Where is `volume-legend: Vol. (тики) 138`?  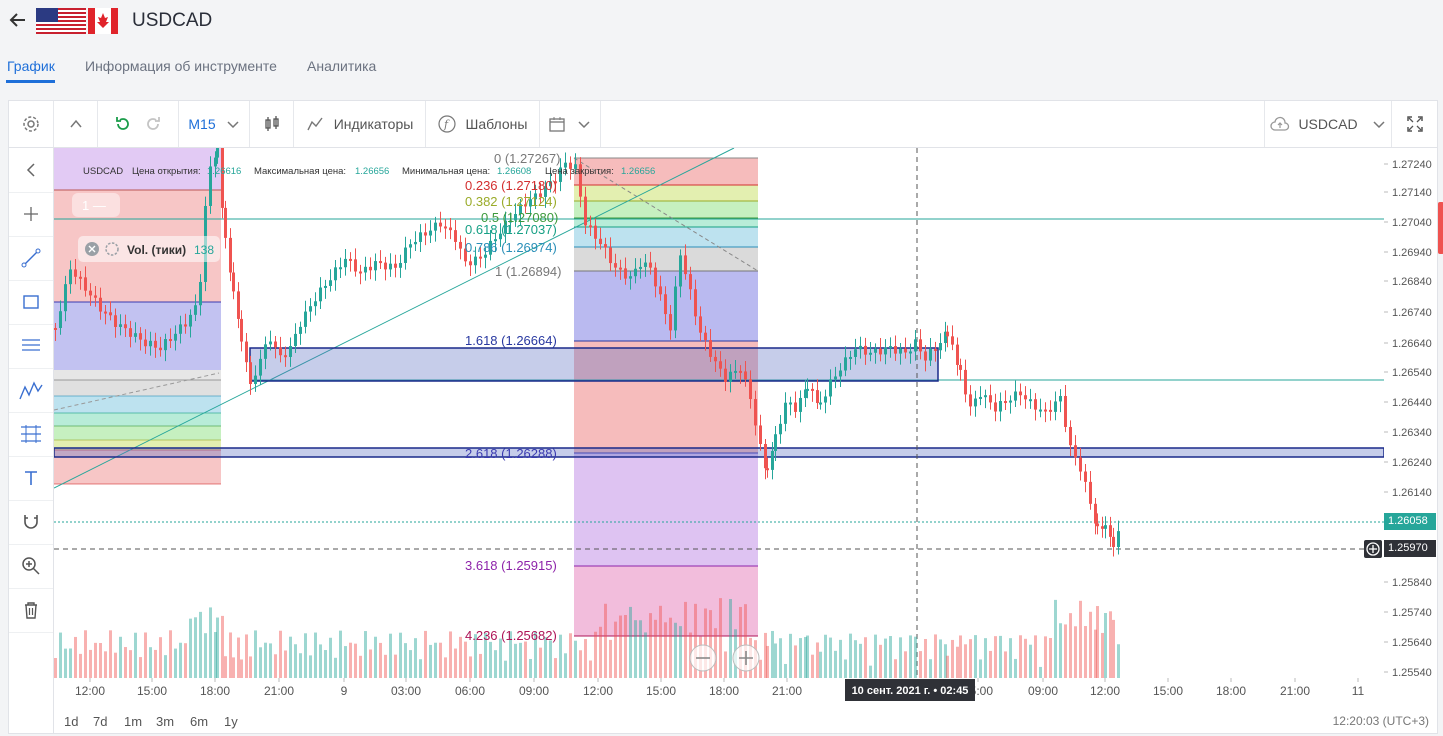 volume-legend: Vol. (тики) 138 is located at coordinates (149, 249).